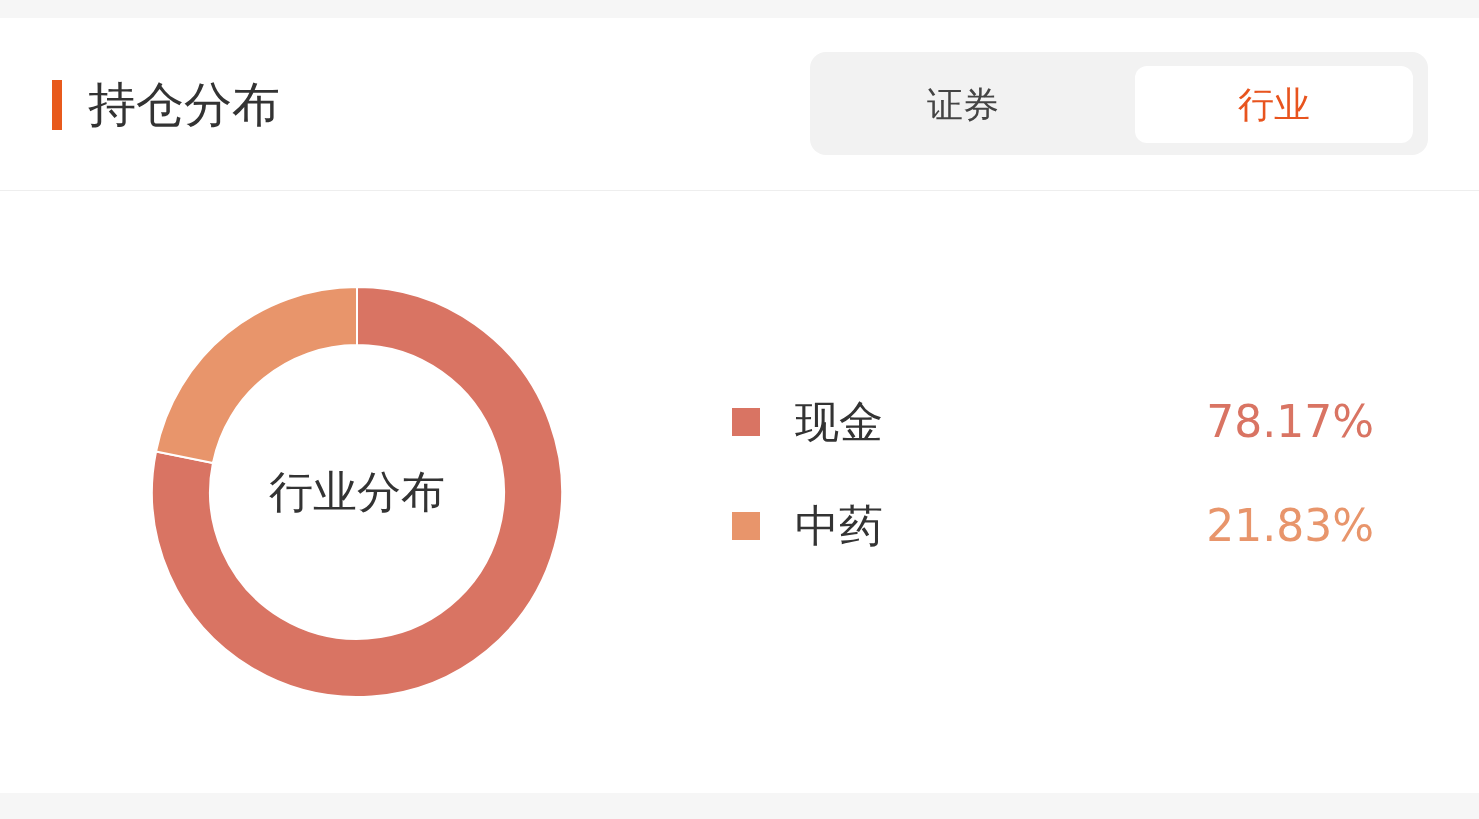 The image size is (1479, 819). I want to click on tab-switch: 证券 行业, so click(1119, 103).